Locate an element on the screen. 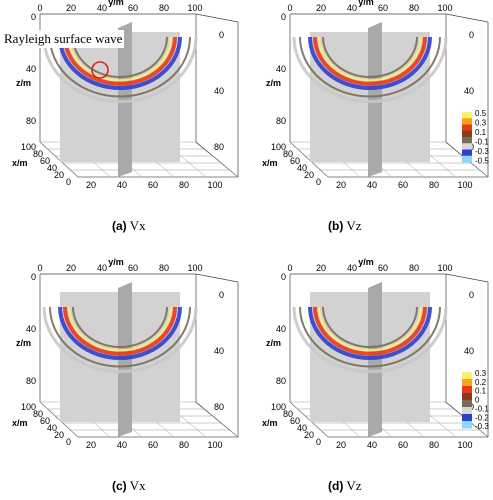 Image resolution: width=493 pixels, height=500 pixels. colorbar-tick-label: 0.2 is located at coordinates (481, 382).